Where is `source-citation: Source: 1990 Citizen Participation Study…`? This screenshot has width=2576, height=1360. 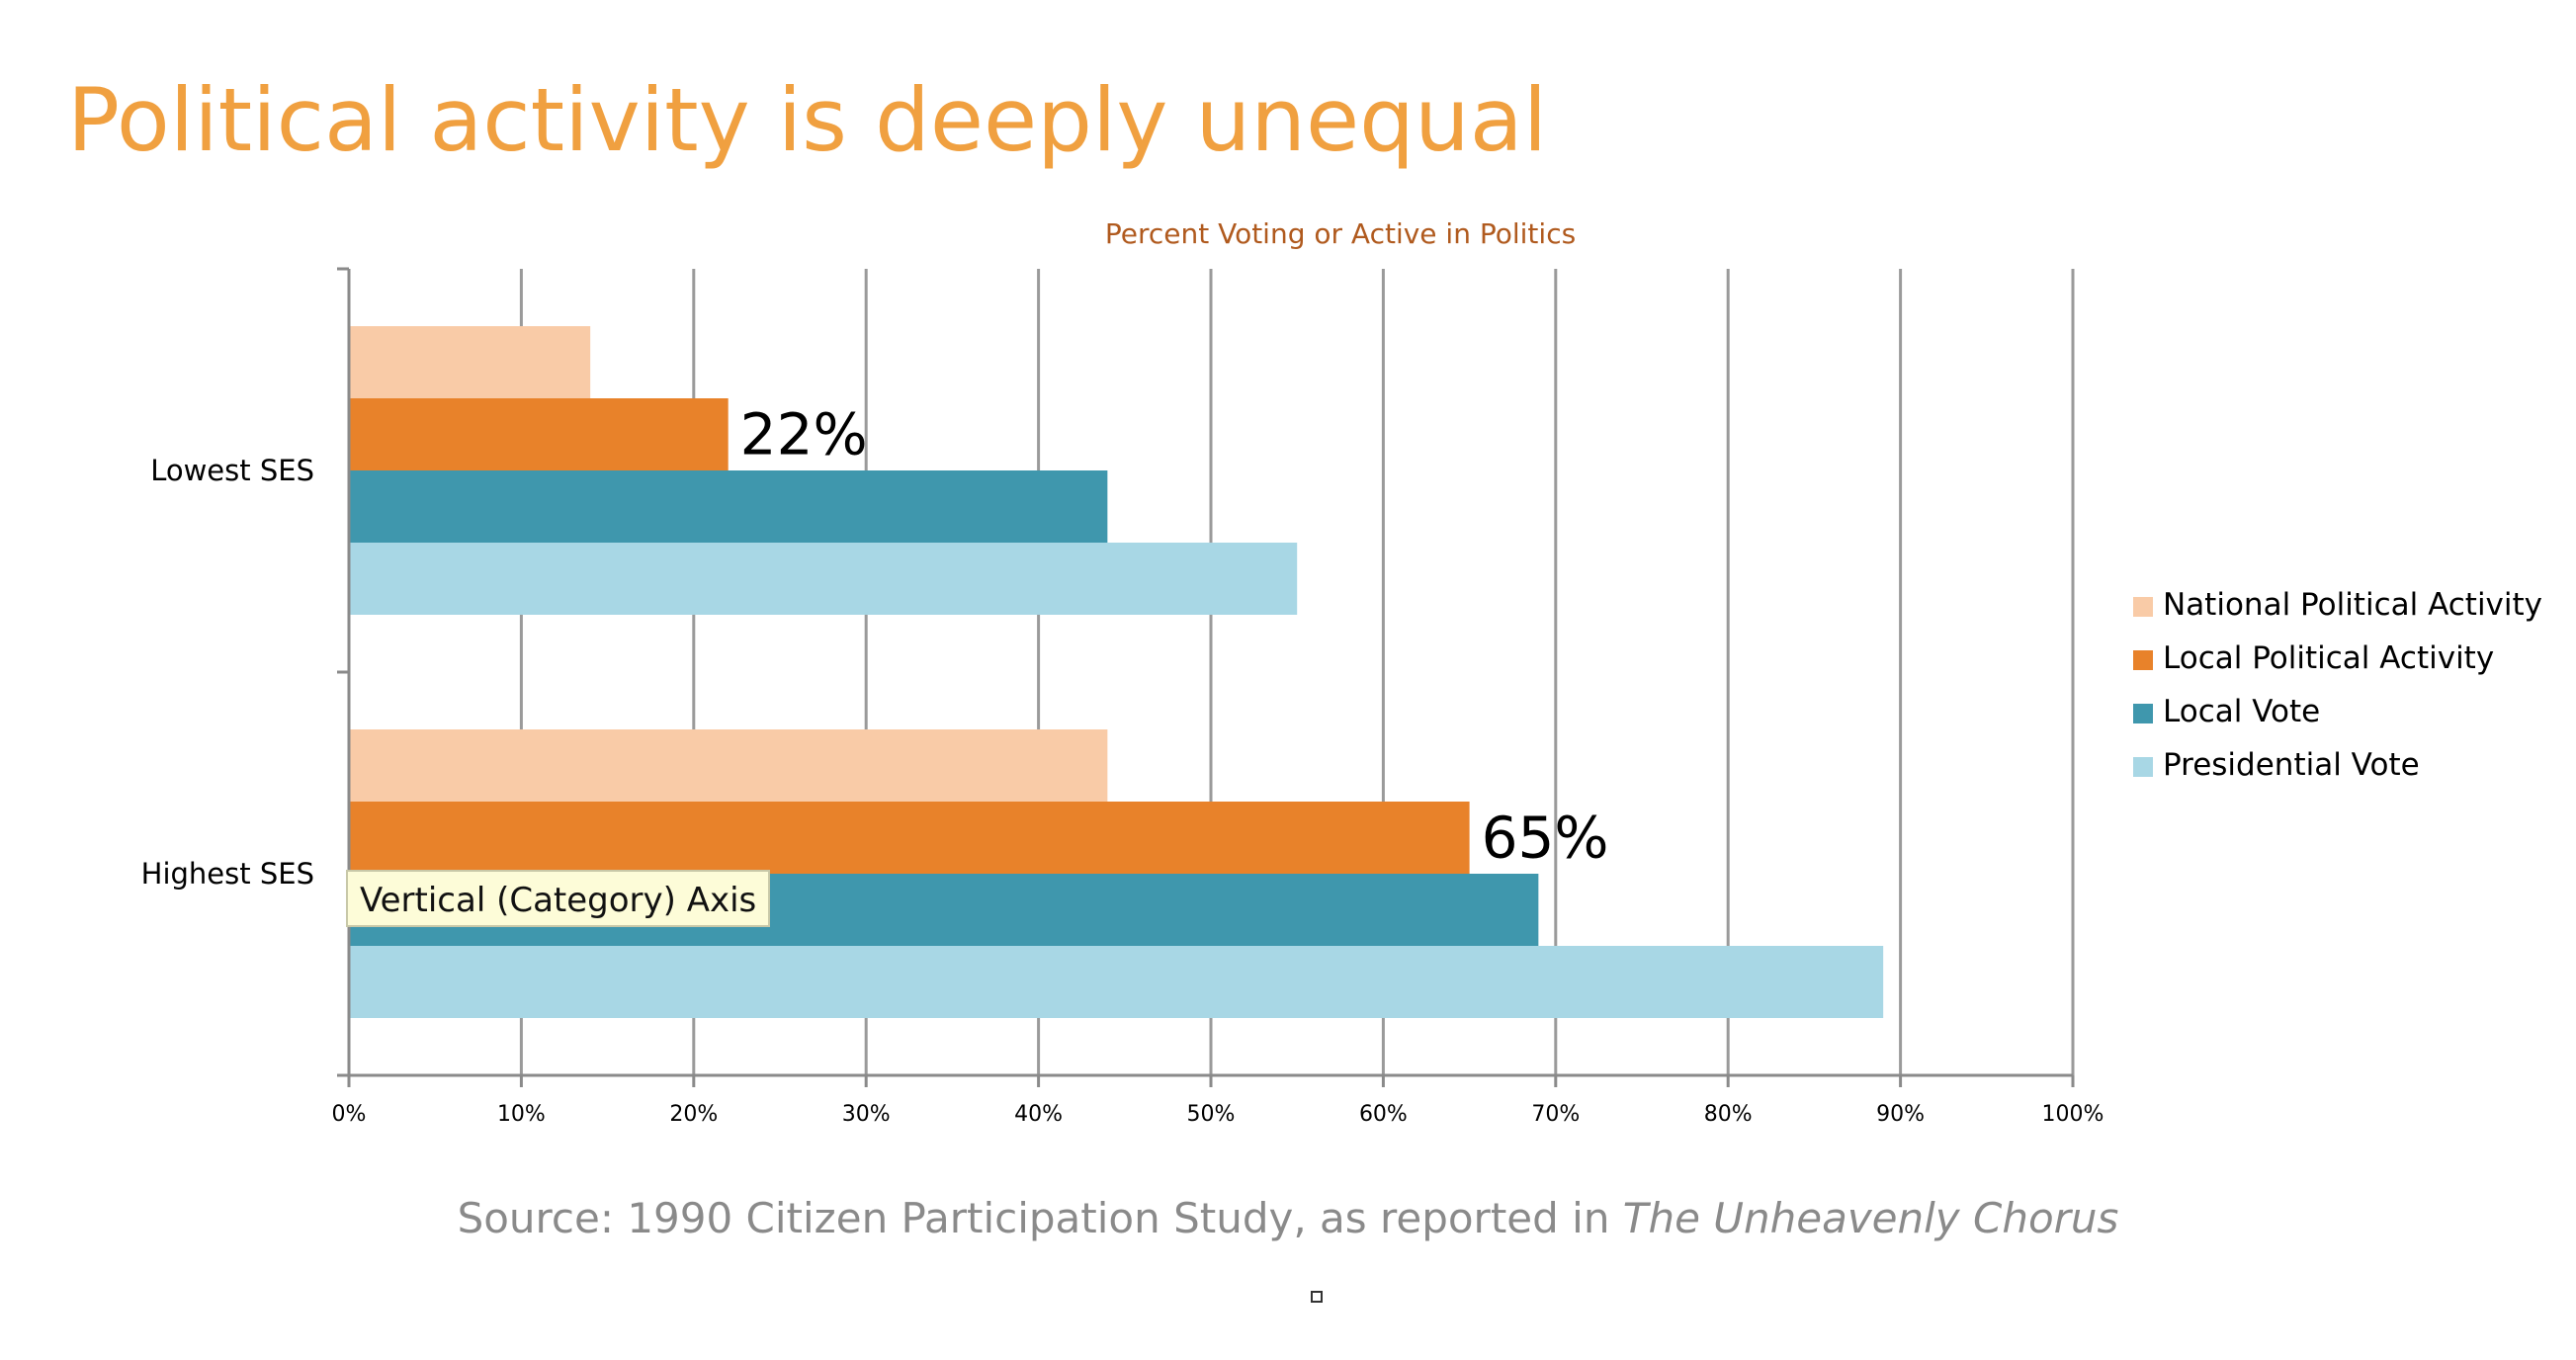 source-citation: Source: 1990 Citizen Participation Study… is located at coordinates (1288, 1218).